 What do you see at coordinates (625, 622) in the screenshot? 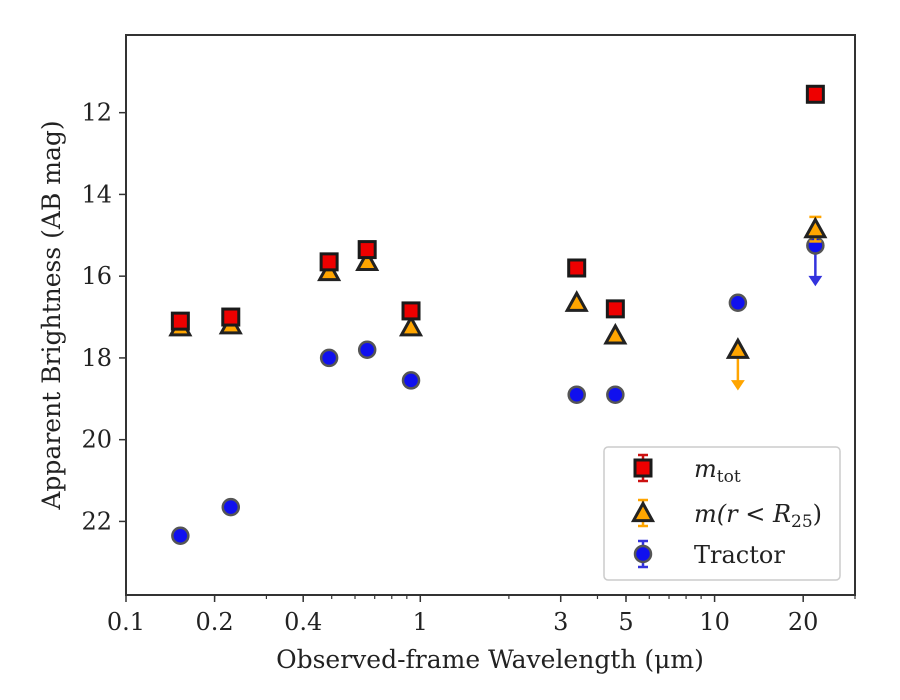
I see `x-tick-label: 5` at bounding box center [625, 622].